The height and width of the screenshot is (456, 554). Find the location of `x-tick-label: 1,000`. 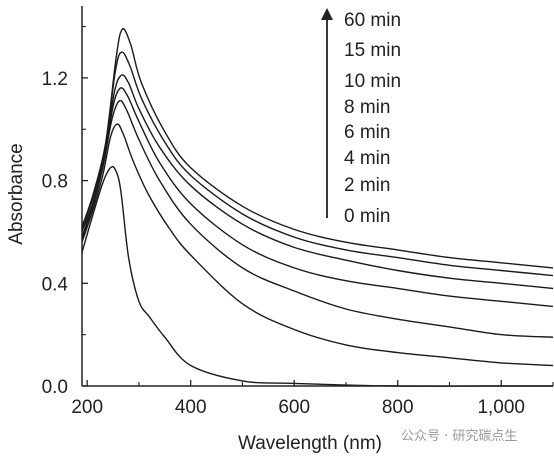

x-tick-label: 1,000 is located at coordinates (501, 407).